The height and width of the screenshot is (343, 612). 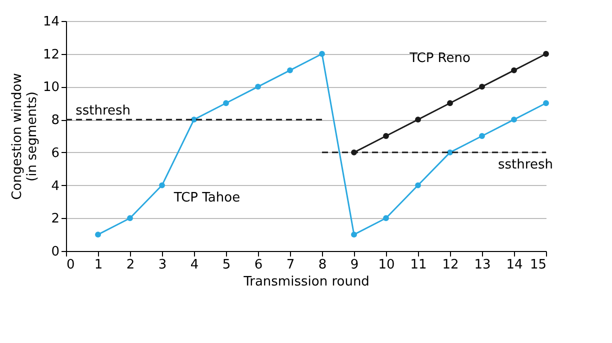 I want to click on x-tick-label: 8, so click(x=322, y=265).